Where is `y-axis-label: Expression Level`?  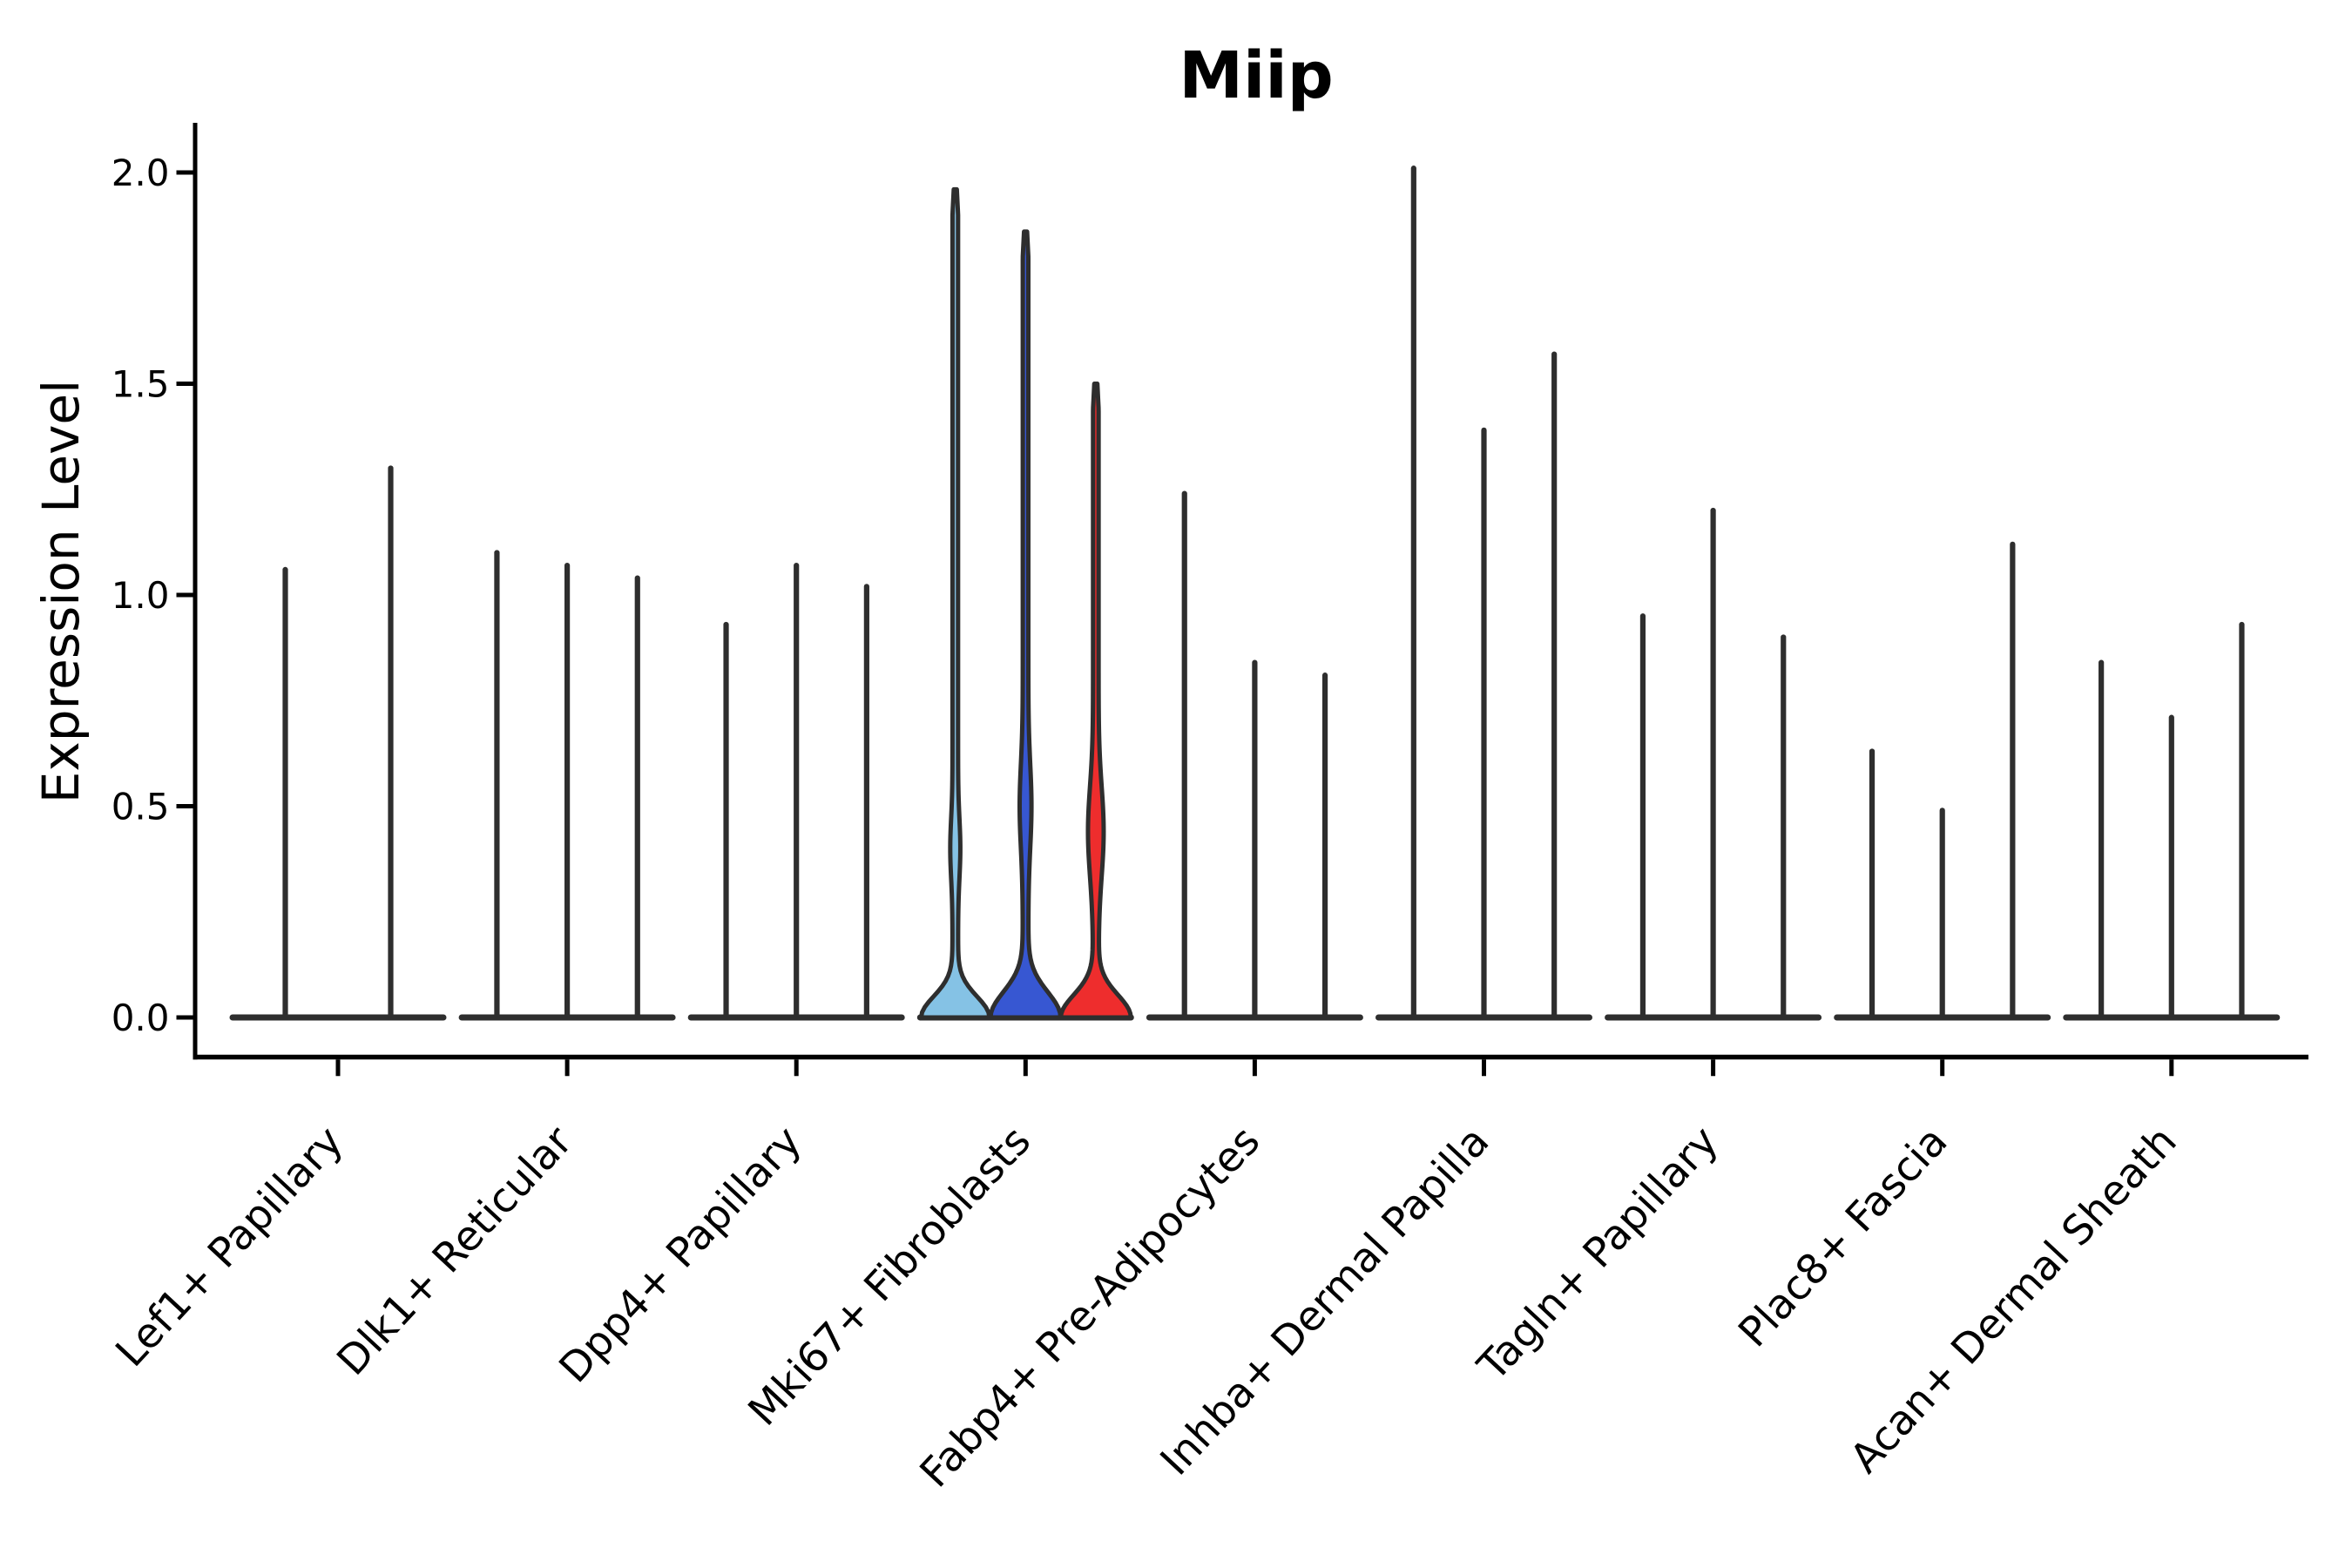 y-axis-label: Expression Level is located at coordinates (61, 591).